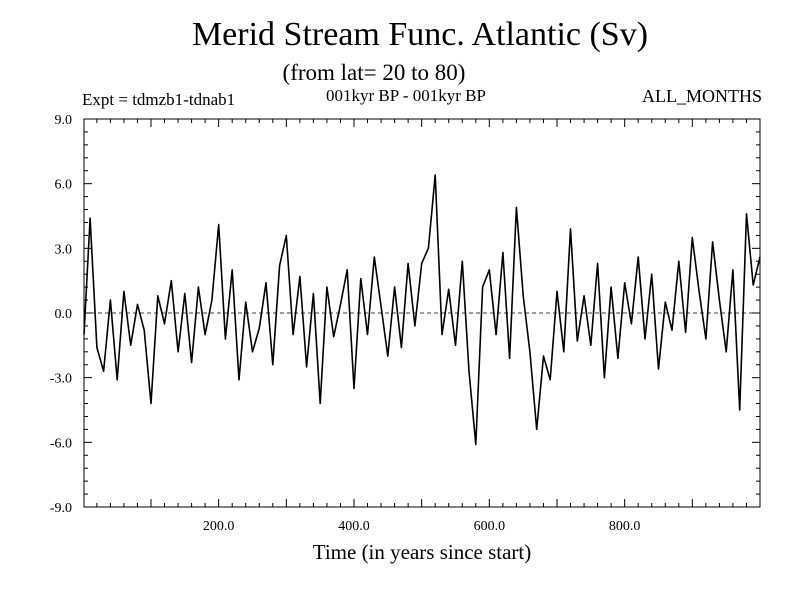 This screenshot has width=800, height=600. Describe the element at coordinates (64, 314) in the screenshot. I see `y-tick-label: 0.0` at that location.